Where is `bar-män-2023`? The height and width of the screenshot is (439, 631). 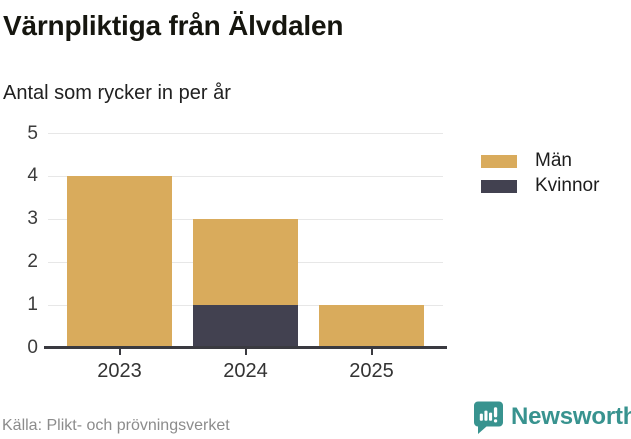 bar-män-2023 is located at coordinates (119, 262).